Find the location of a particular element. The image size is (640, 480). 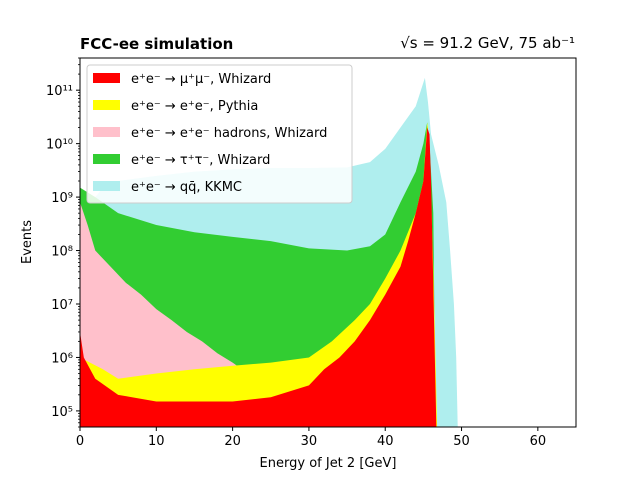

y-tick-label: 10⁹ is located at coordinates (62, 198).